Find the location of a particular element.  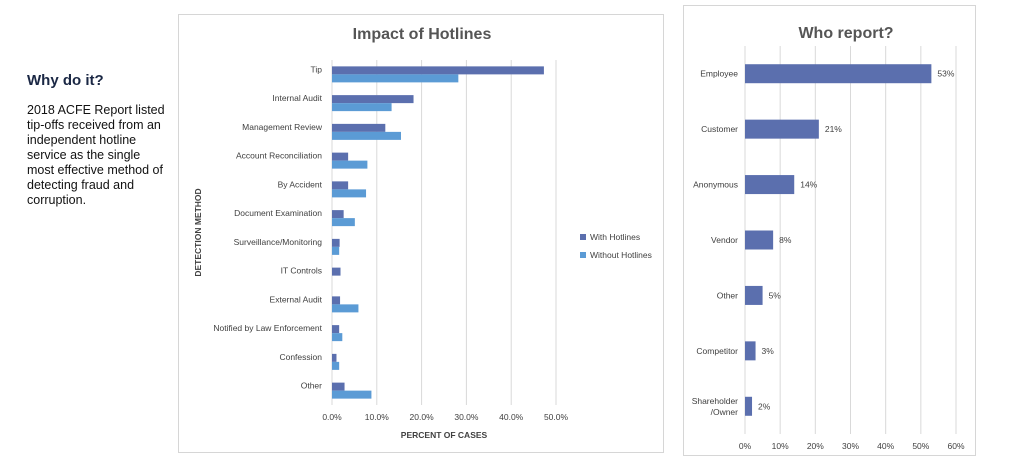

category-label-customer: Customer is located at coordinates (719, 129).